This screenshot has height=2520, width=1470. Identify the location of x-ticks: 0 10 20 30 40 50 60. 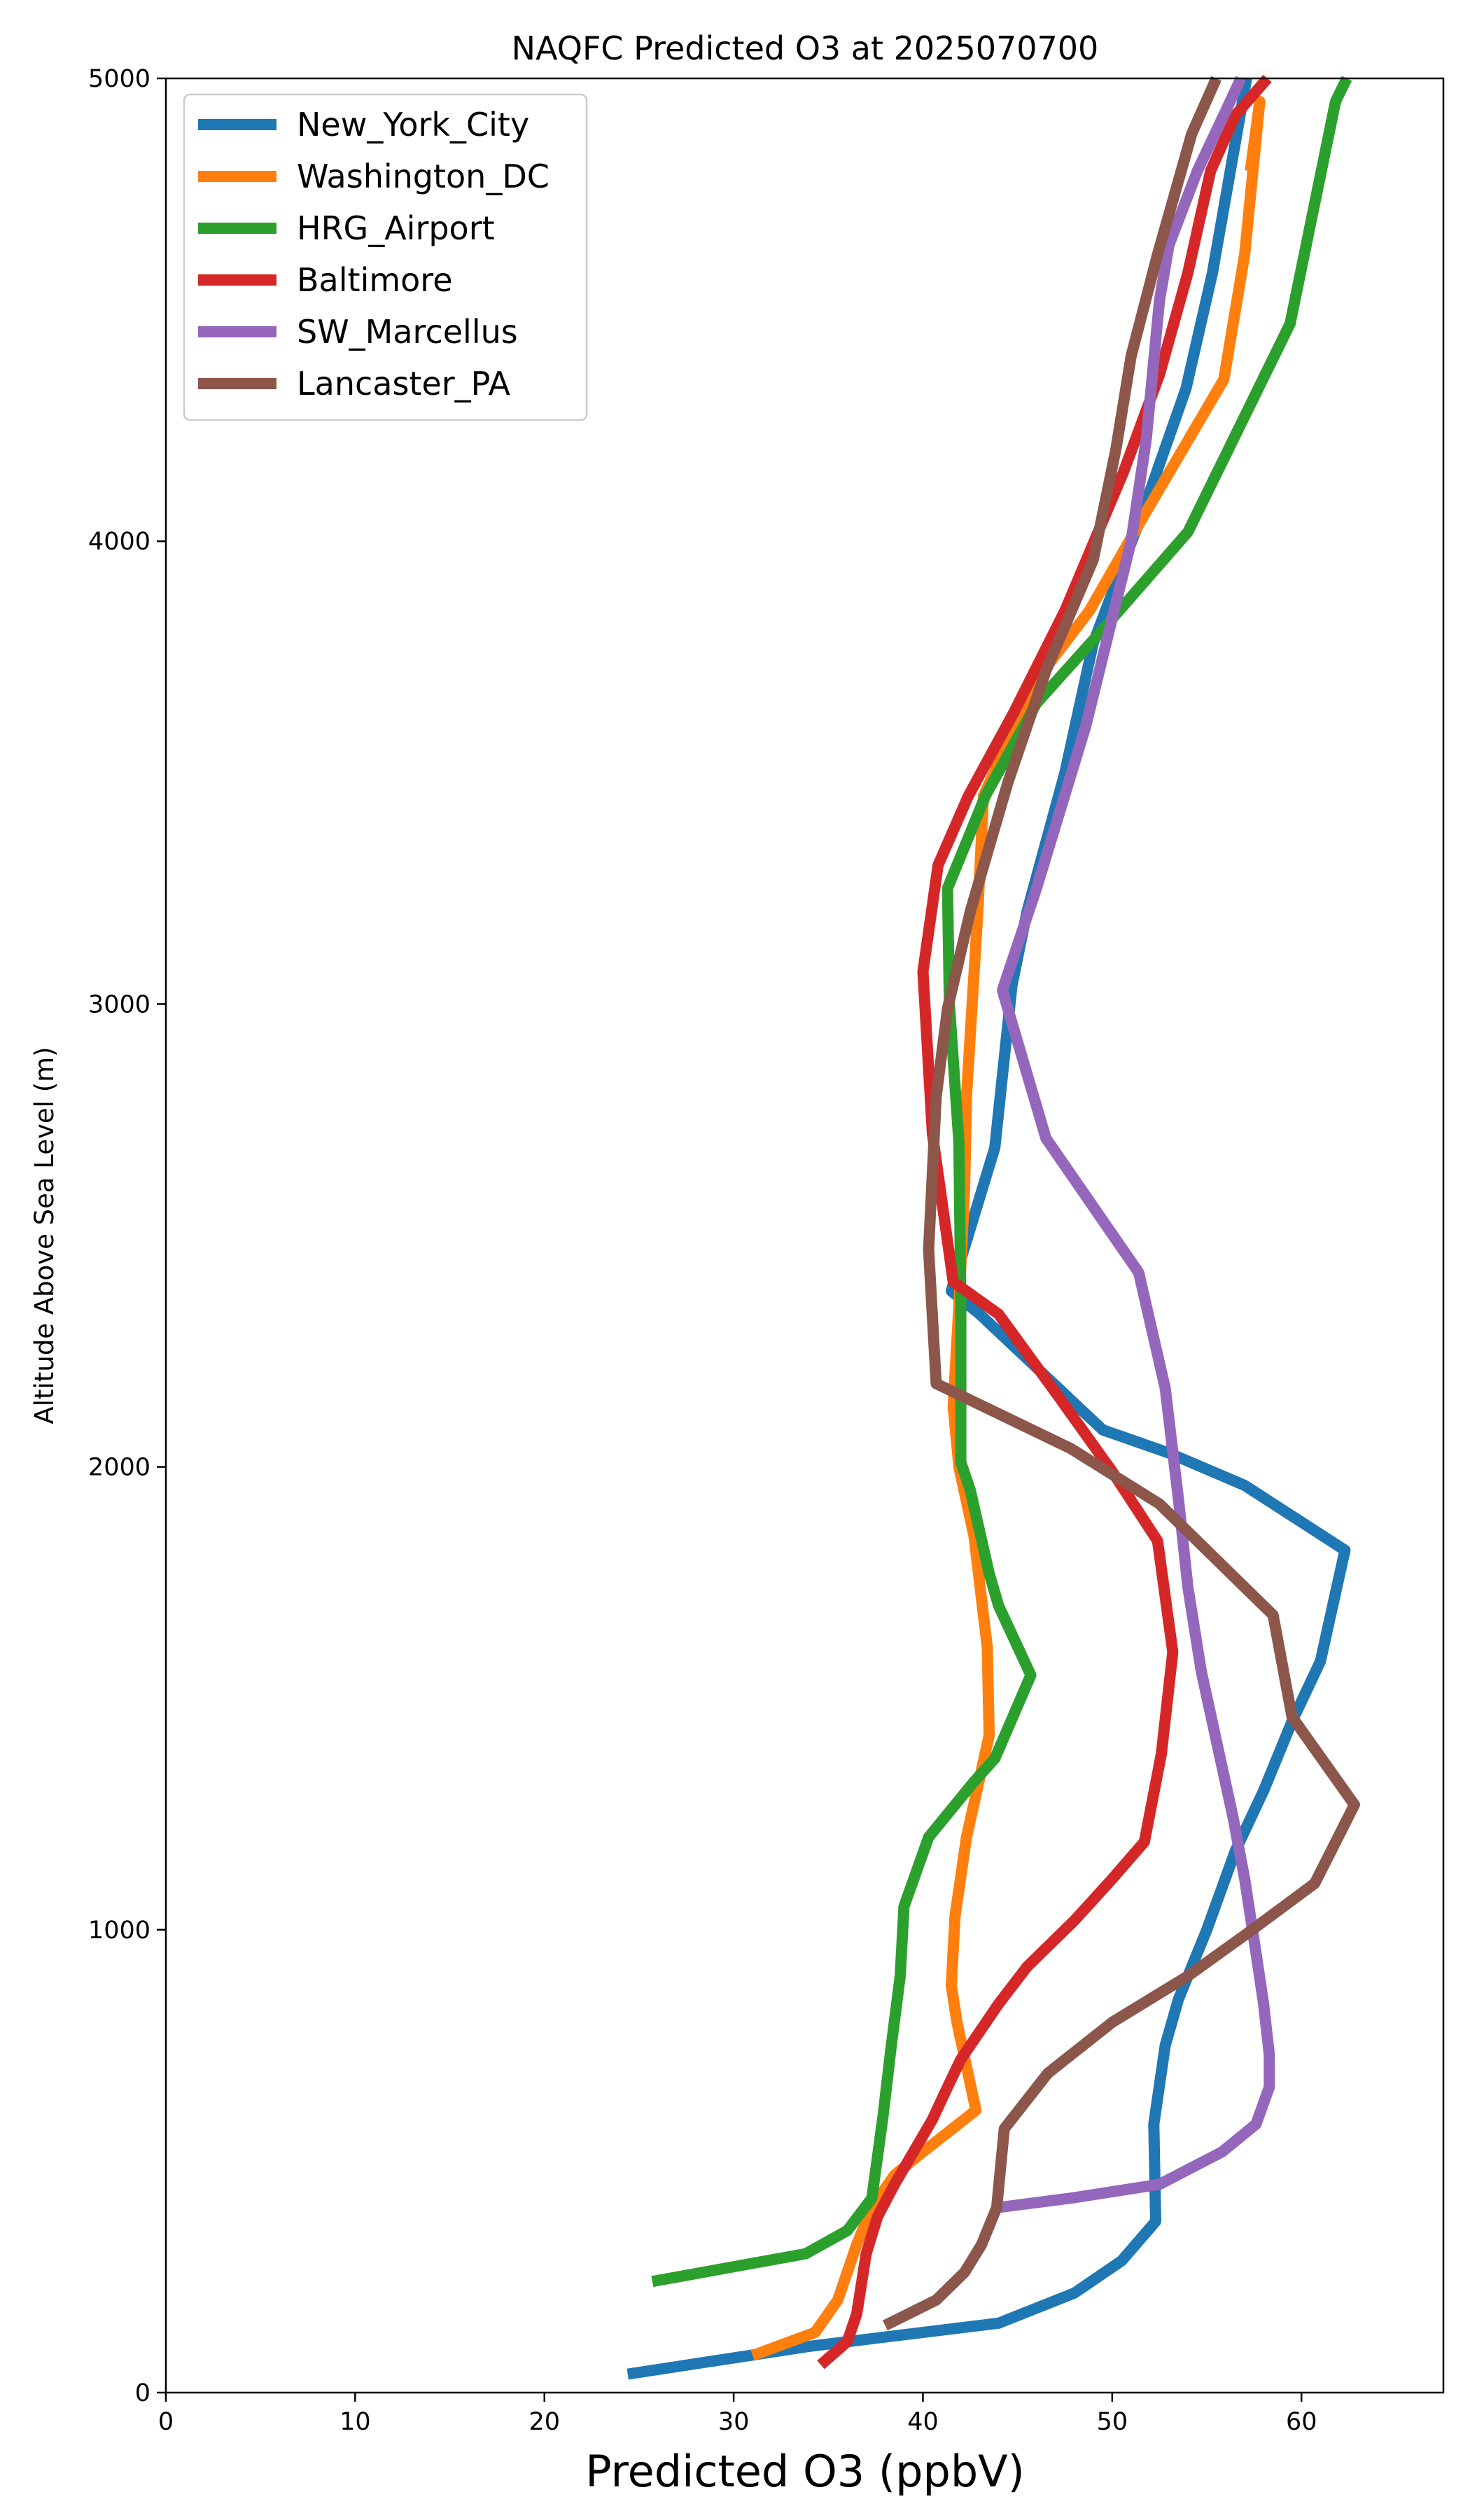
(737, 2414).